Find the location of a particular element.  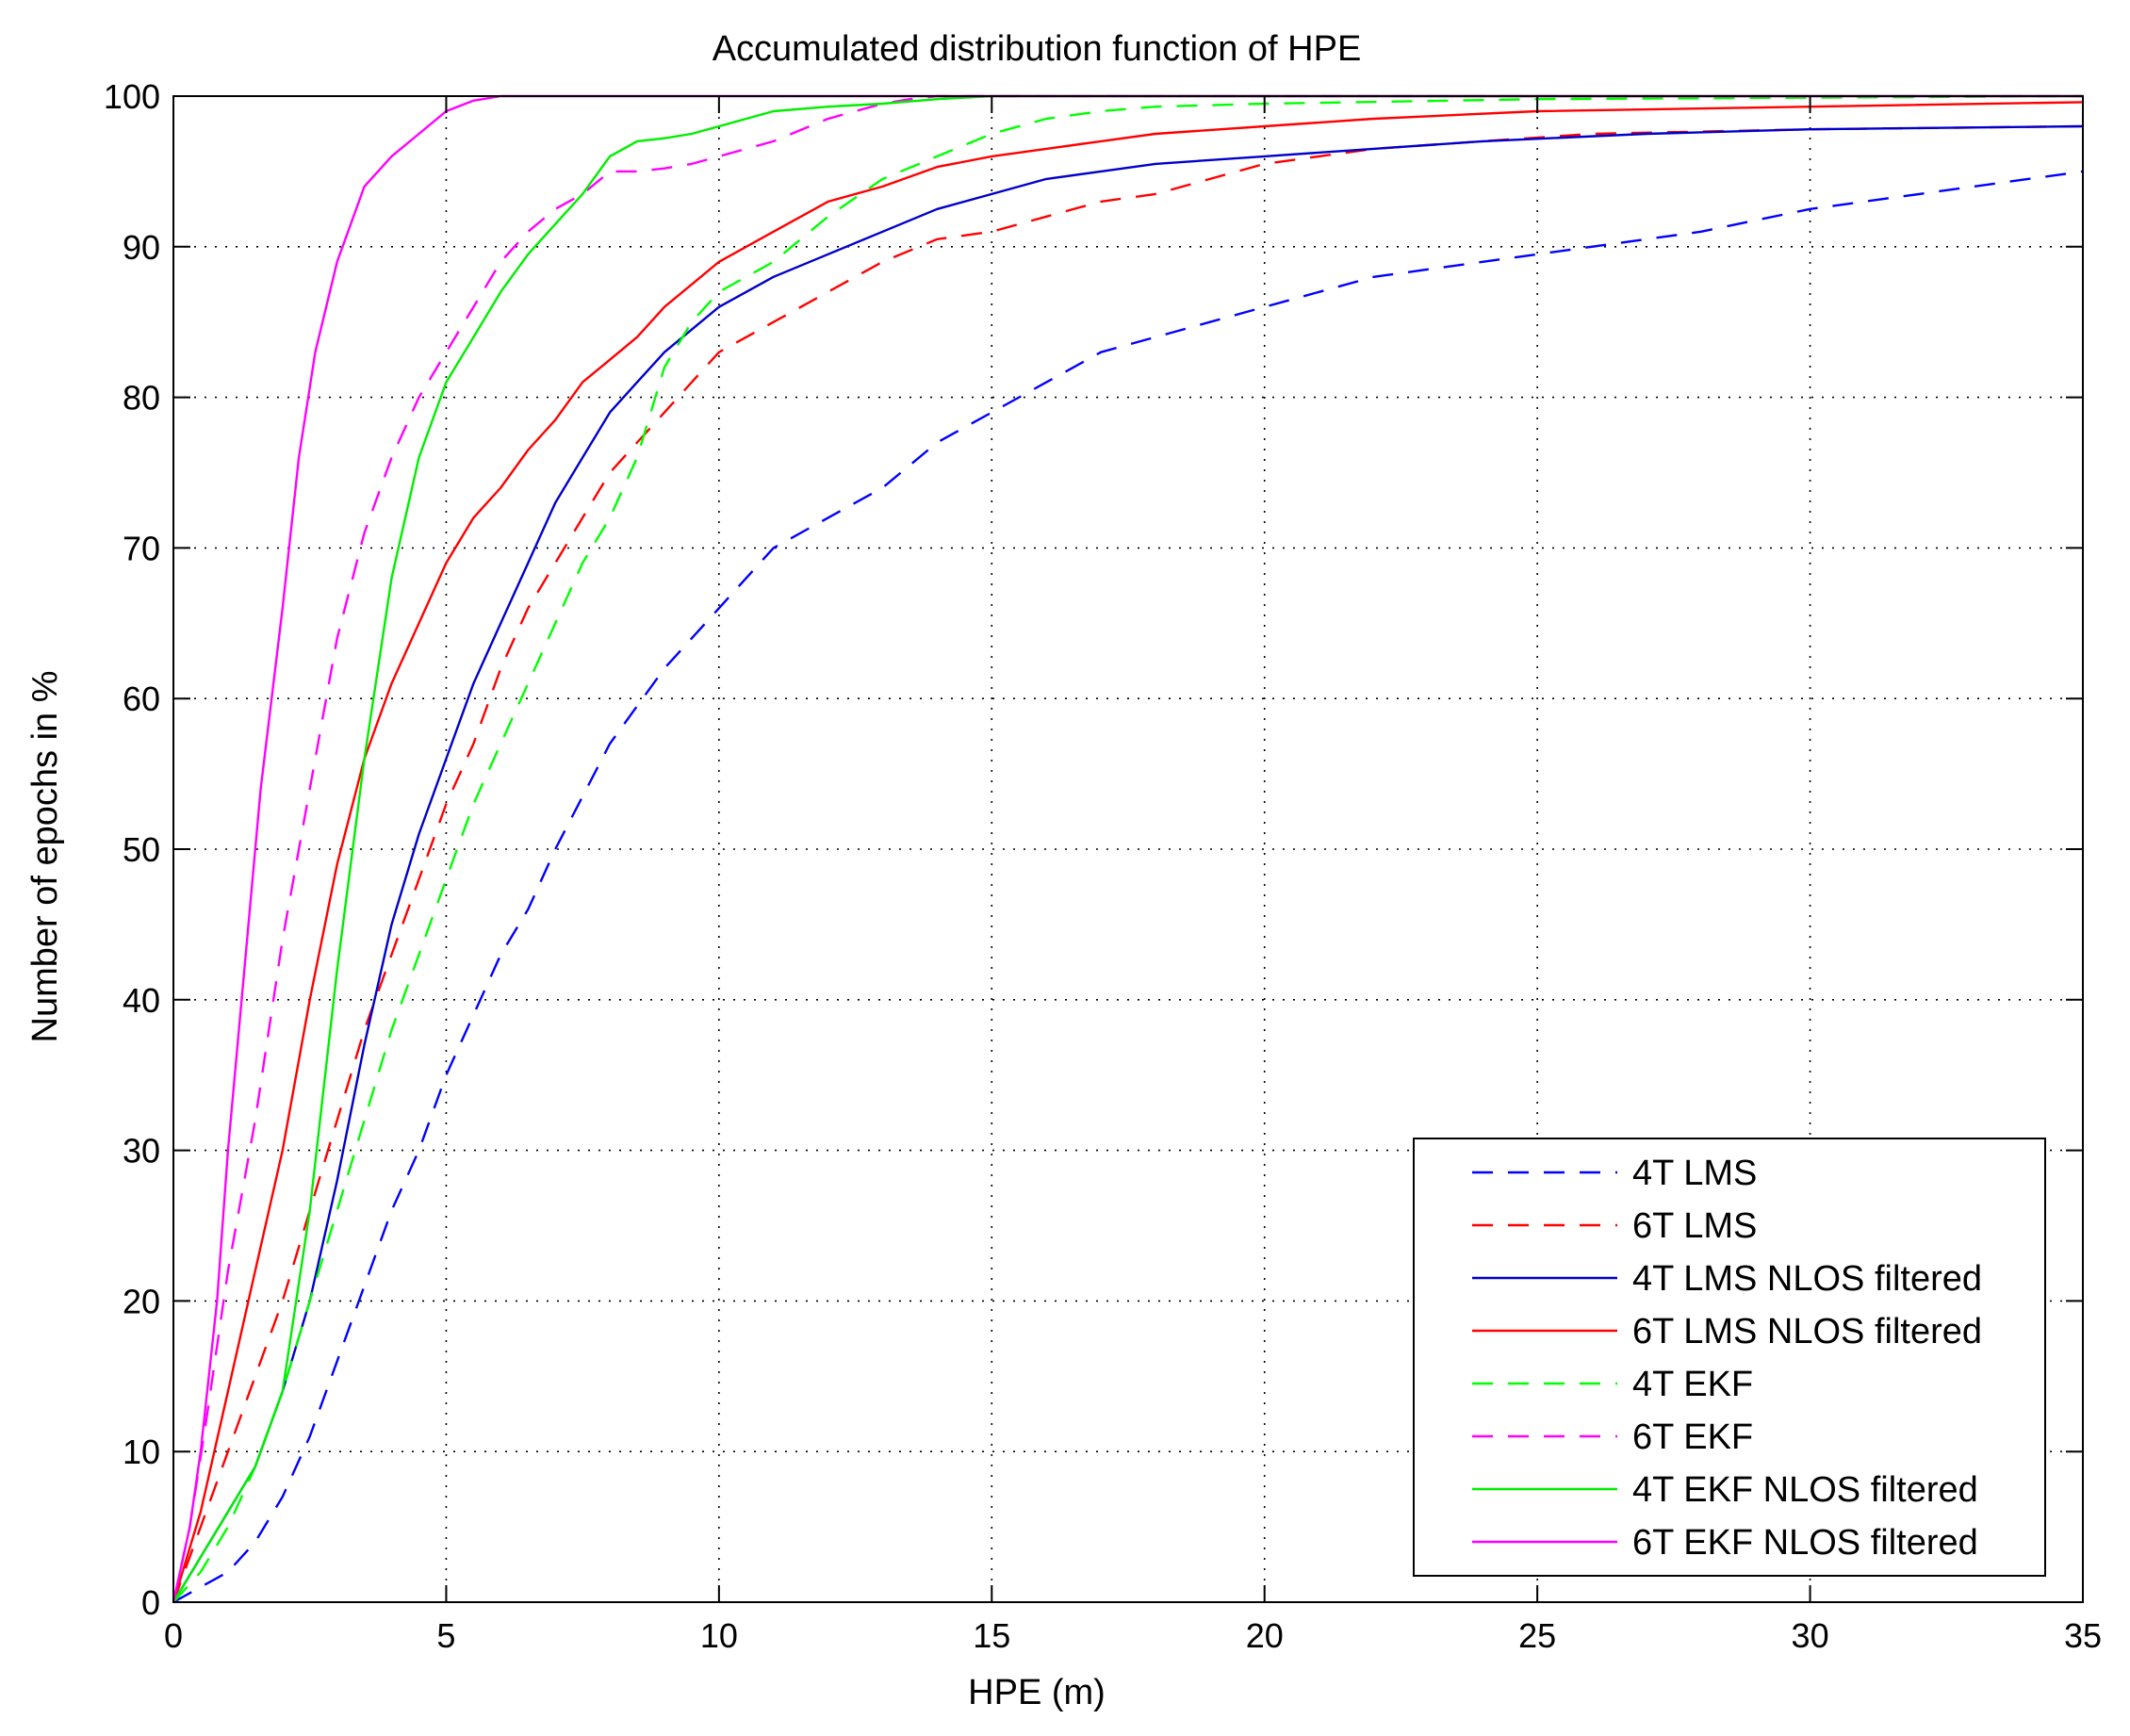

y-tick-label: 60 is located at coordinates (141, 699).